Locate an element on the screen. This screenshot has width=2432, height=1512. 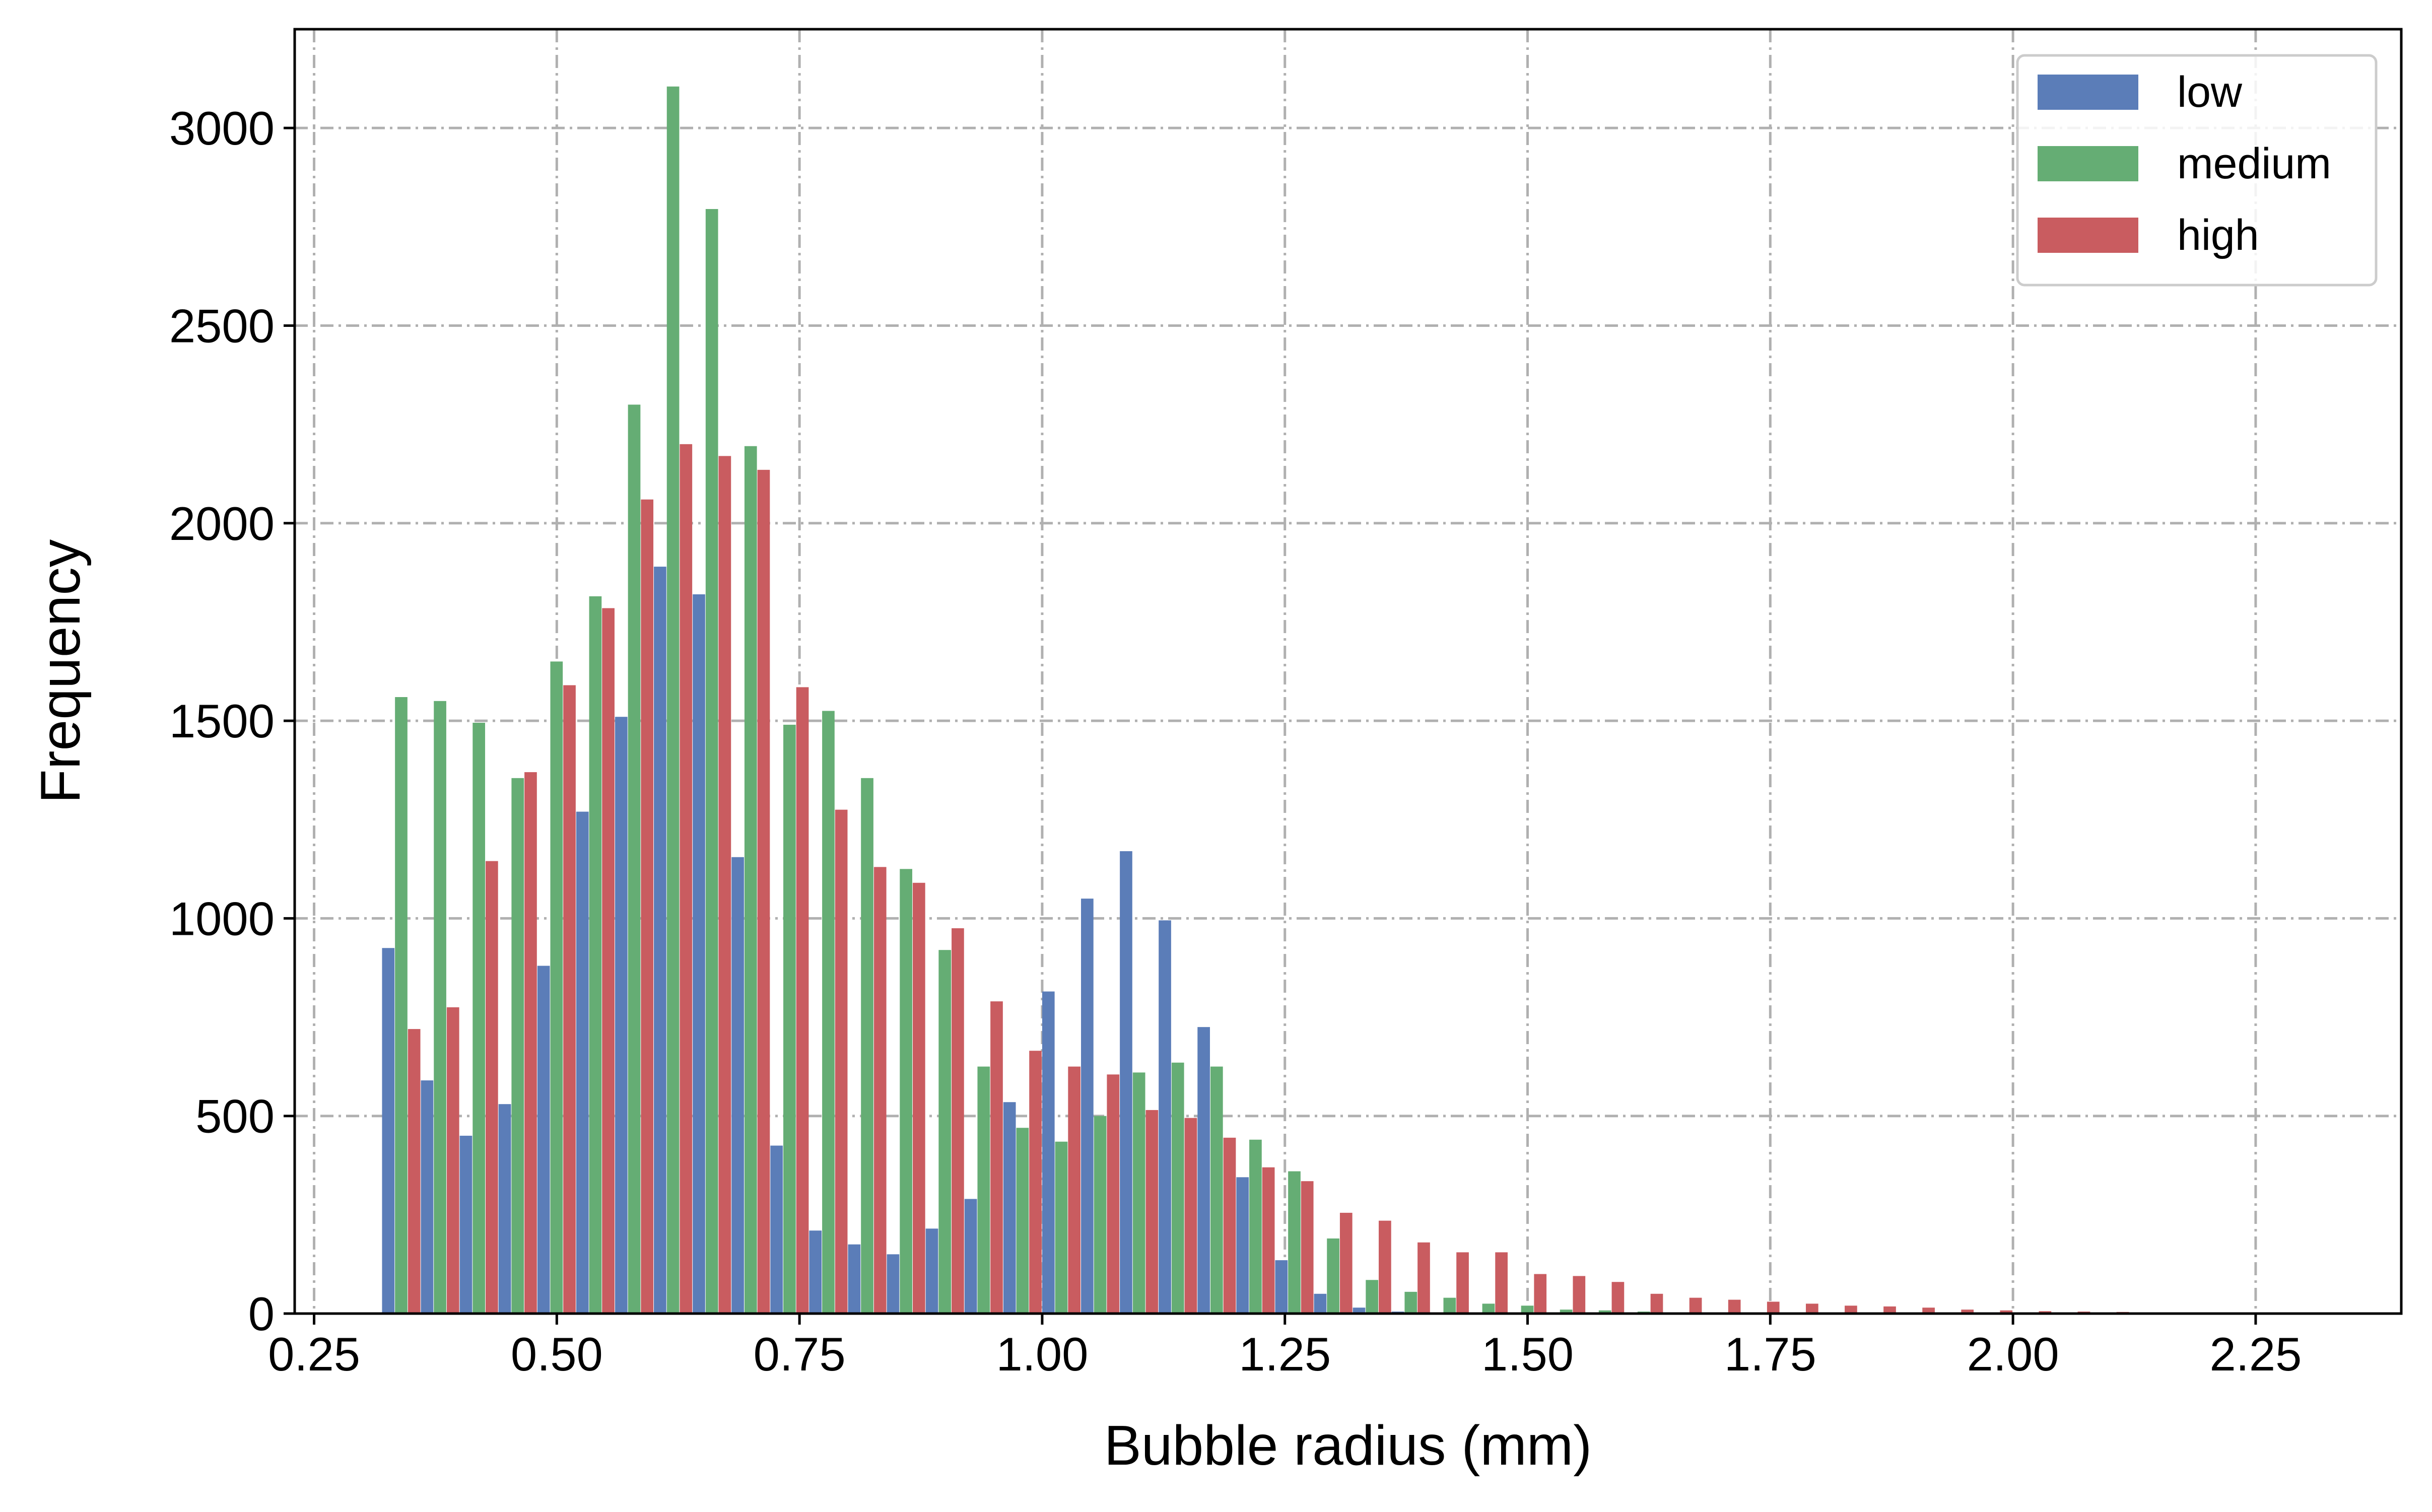
x-tick-label: 2.00 is located at coordinates (2013, 1354).